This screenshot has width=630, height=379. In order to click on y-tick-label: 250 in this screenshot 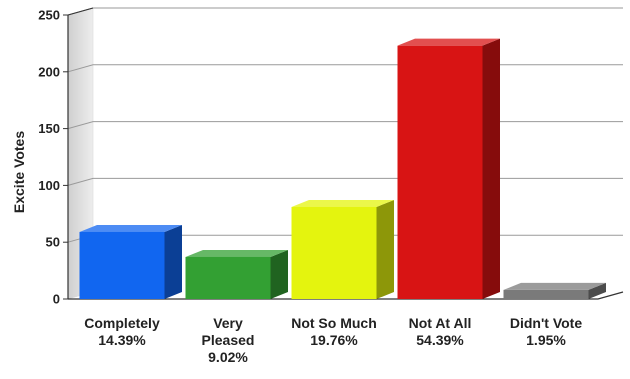, I will do `click(49, 15)`.